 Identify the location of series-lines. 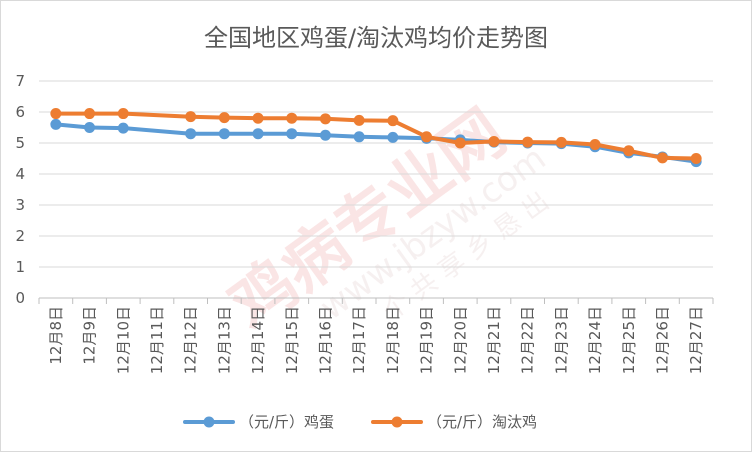
(376, 138).